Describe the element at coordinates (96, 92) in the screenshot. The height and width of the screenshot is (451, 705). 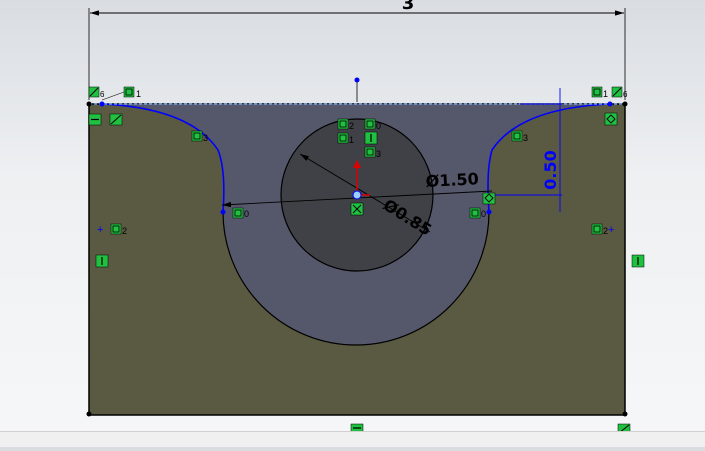
I see `relation-tag-top-left-count: 6` at that location.